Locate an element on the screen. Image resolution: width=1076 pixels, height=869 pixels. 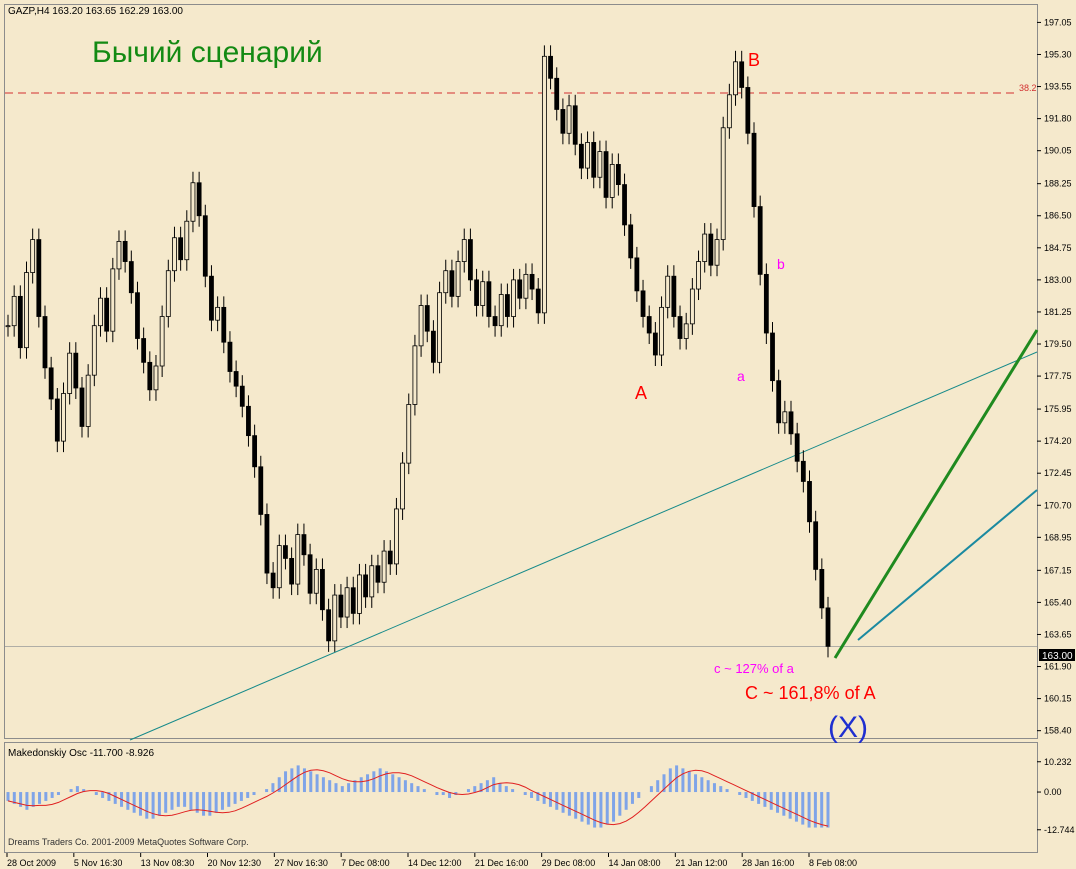
price-tick-label: 174.20 is located at coordinates (1058, 441).